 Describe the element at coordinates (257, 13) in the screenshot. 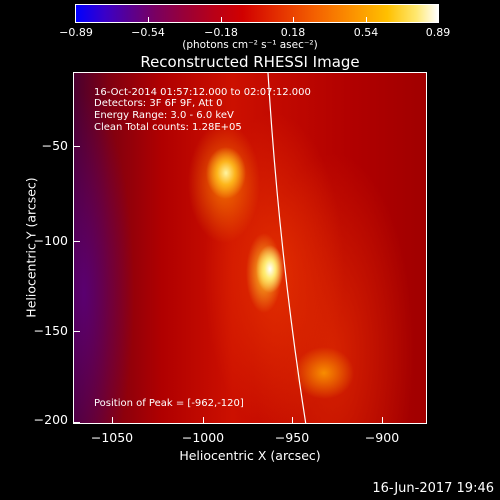

I see `colorbar` at that location.